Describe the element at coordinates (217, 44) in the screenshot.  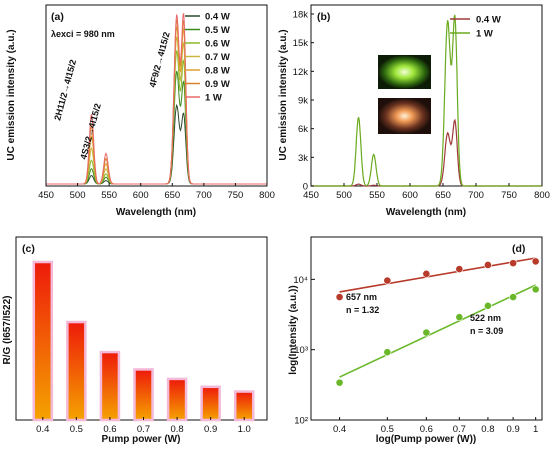
I see `legend-label: 0.6 W` at that location.